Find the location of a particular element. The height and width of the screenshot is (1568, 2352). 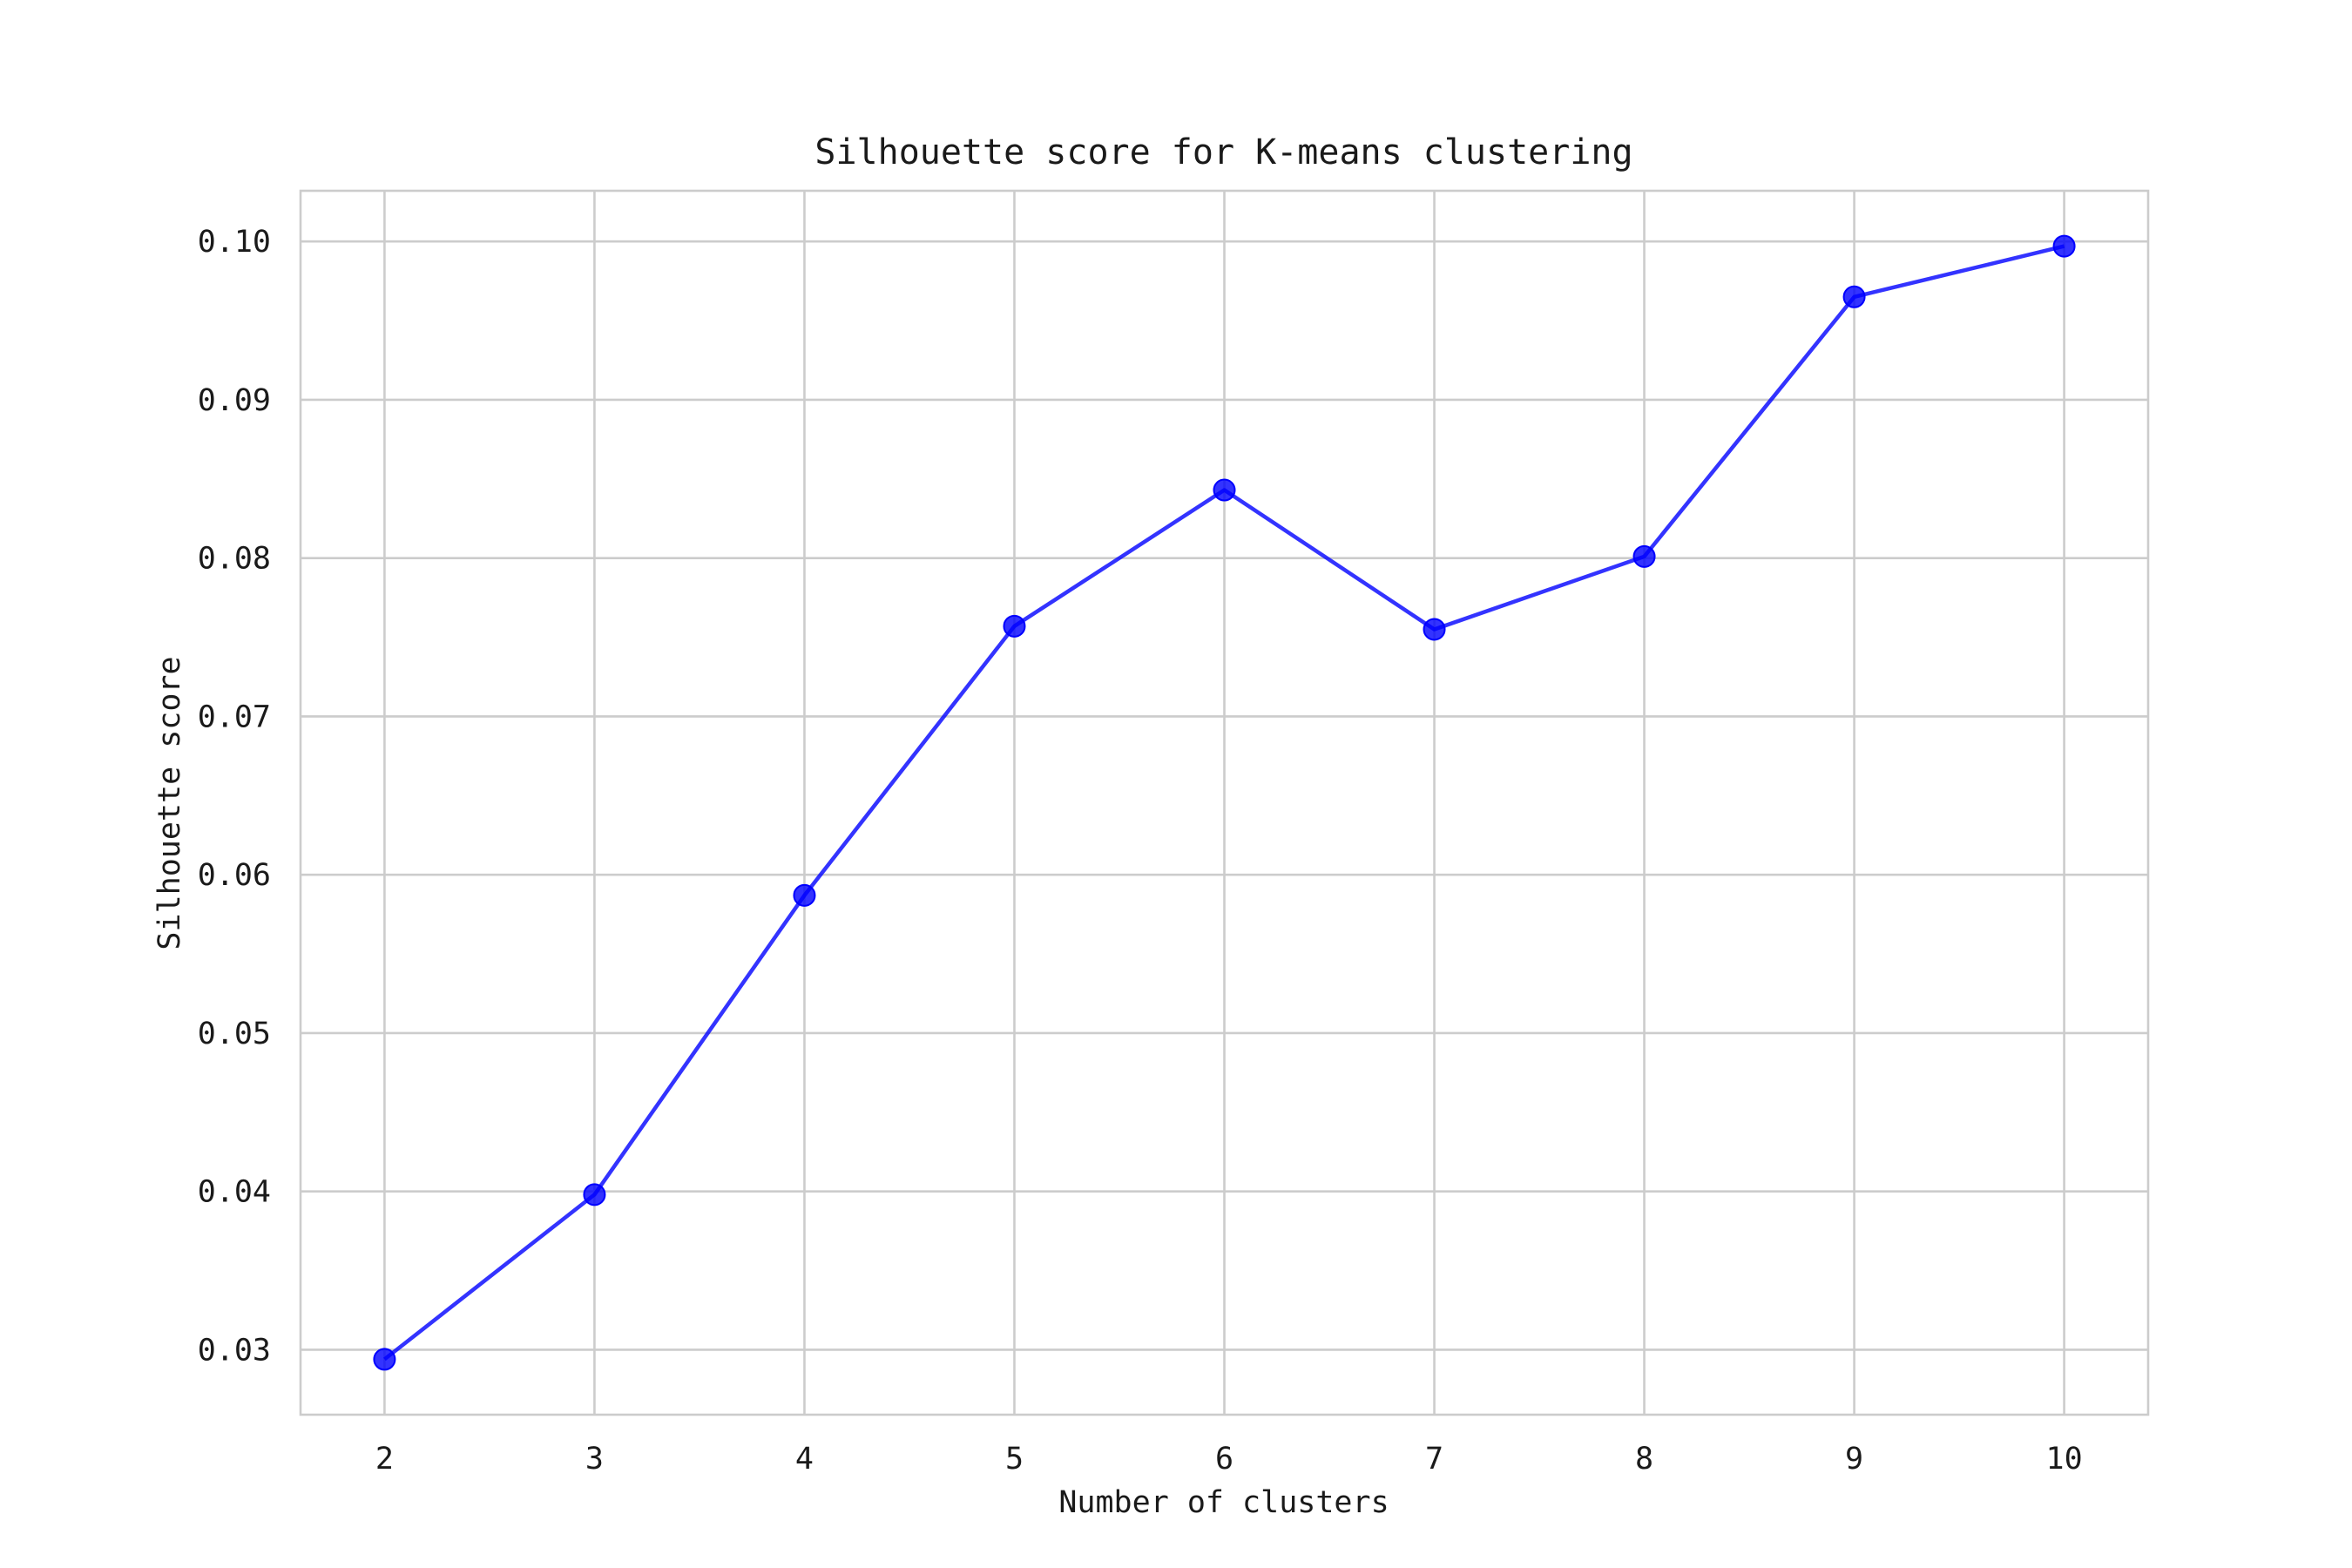

x-tick-label: 3 is located at coordinates (594, 1459).